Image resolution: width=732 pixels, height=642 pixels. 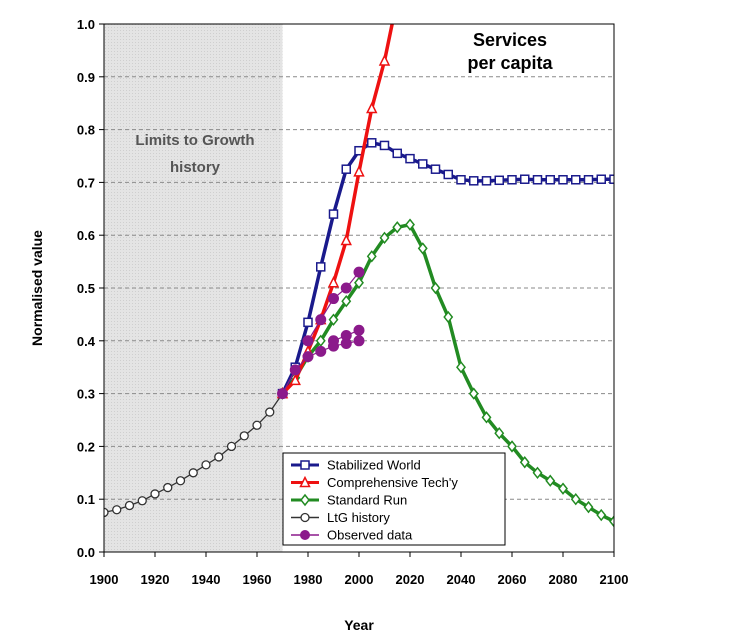 I want to click on legend-item: Comprehensive Tech'y, so click(x=374, y=482).